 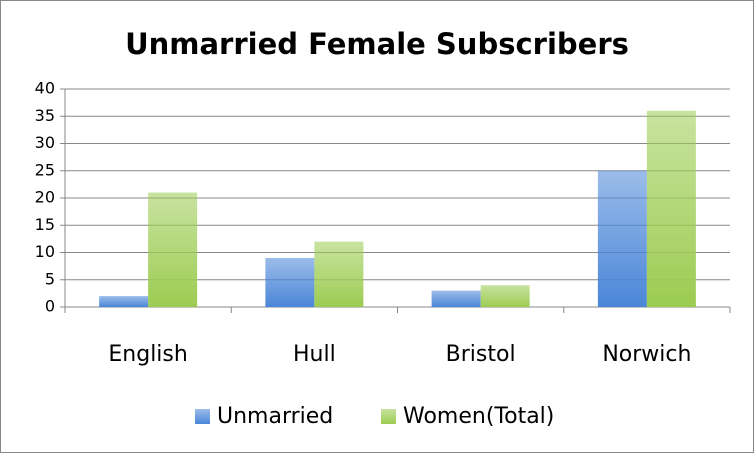 What do you see at coordinates (45, 197) in the screenshot?
I see `y-tick-label: 20` at bounding box center [45, 197].